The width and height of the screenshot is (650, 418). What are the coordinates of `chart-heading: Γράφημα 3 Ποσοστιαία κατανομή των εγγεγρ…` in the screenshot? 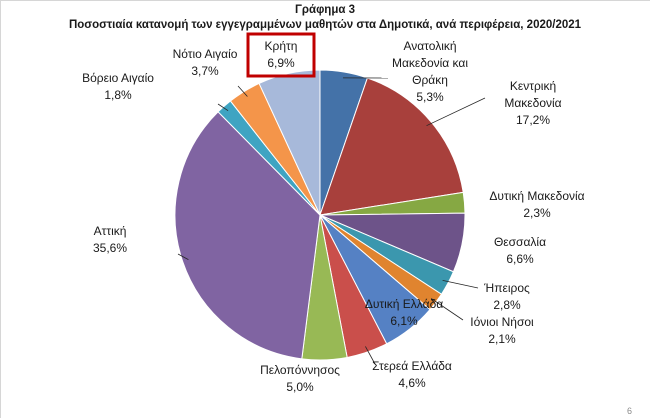 It's located at (325, 18).